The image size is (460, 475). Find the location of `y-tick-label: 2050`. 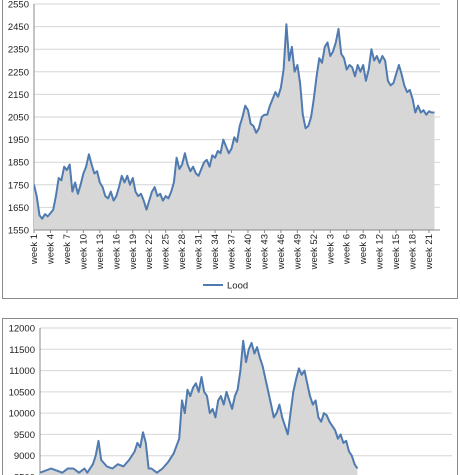

y-tick-label: 2050 is located at coordinates (18, 118).